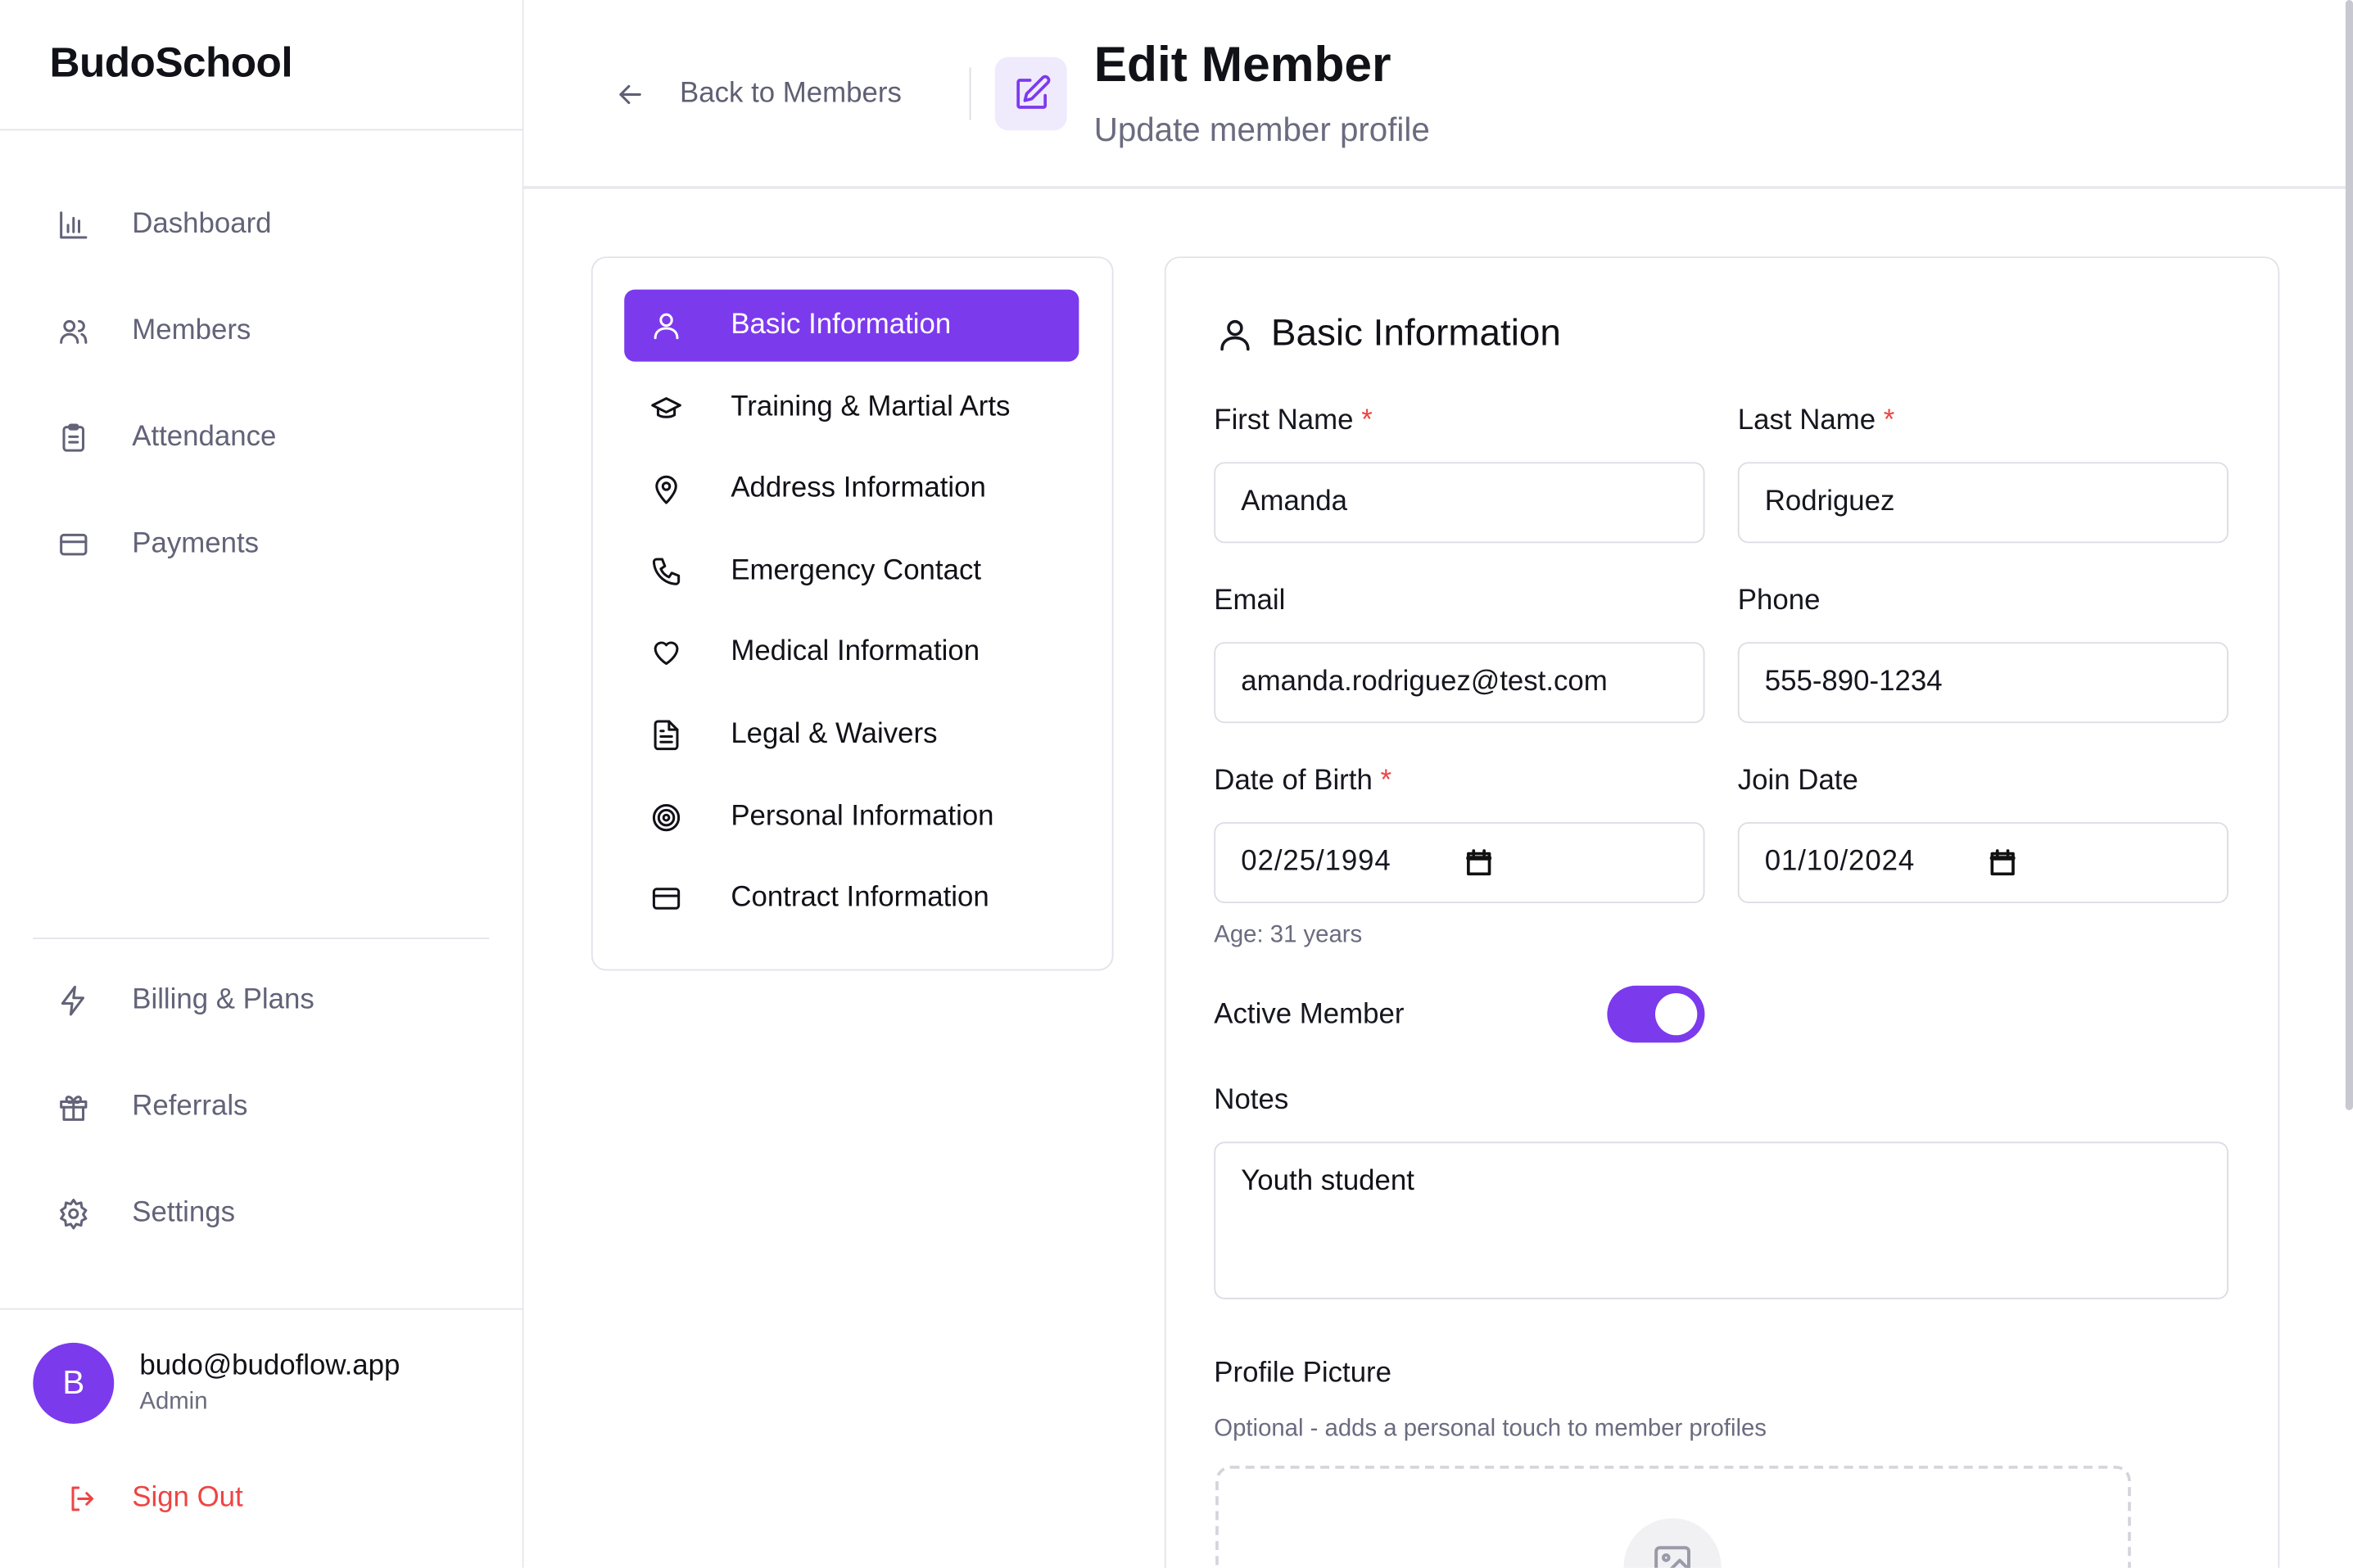 This screenshot has height=1568, width=2353. Describe the element at coordinates (187, 1498) in the screenshot. I see `sign-out-label: Sign Out` at that location.